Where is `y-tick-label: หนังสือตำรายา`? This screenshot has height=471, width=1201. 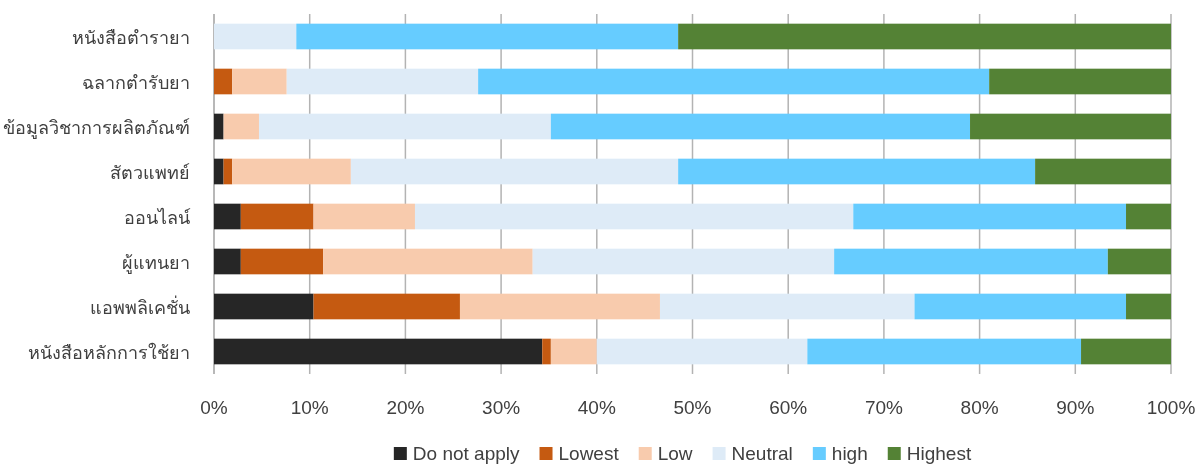 y-tick-label: หนังสือตำรายา is located at coordinates (131, 37).